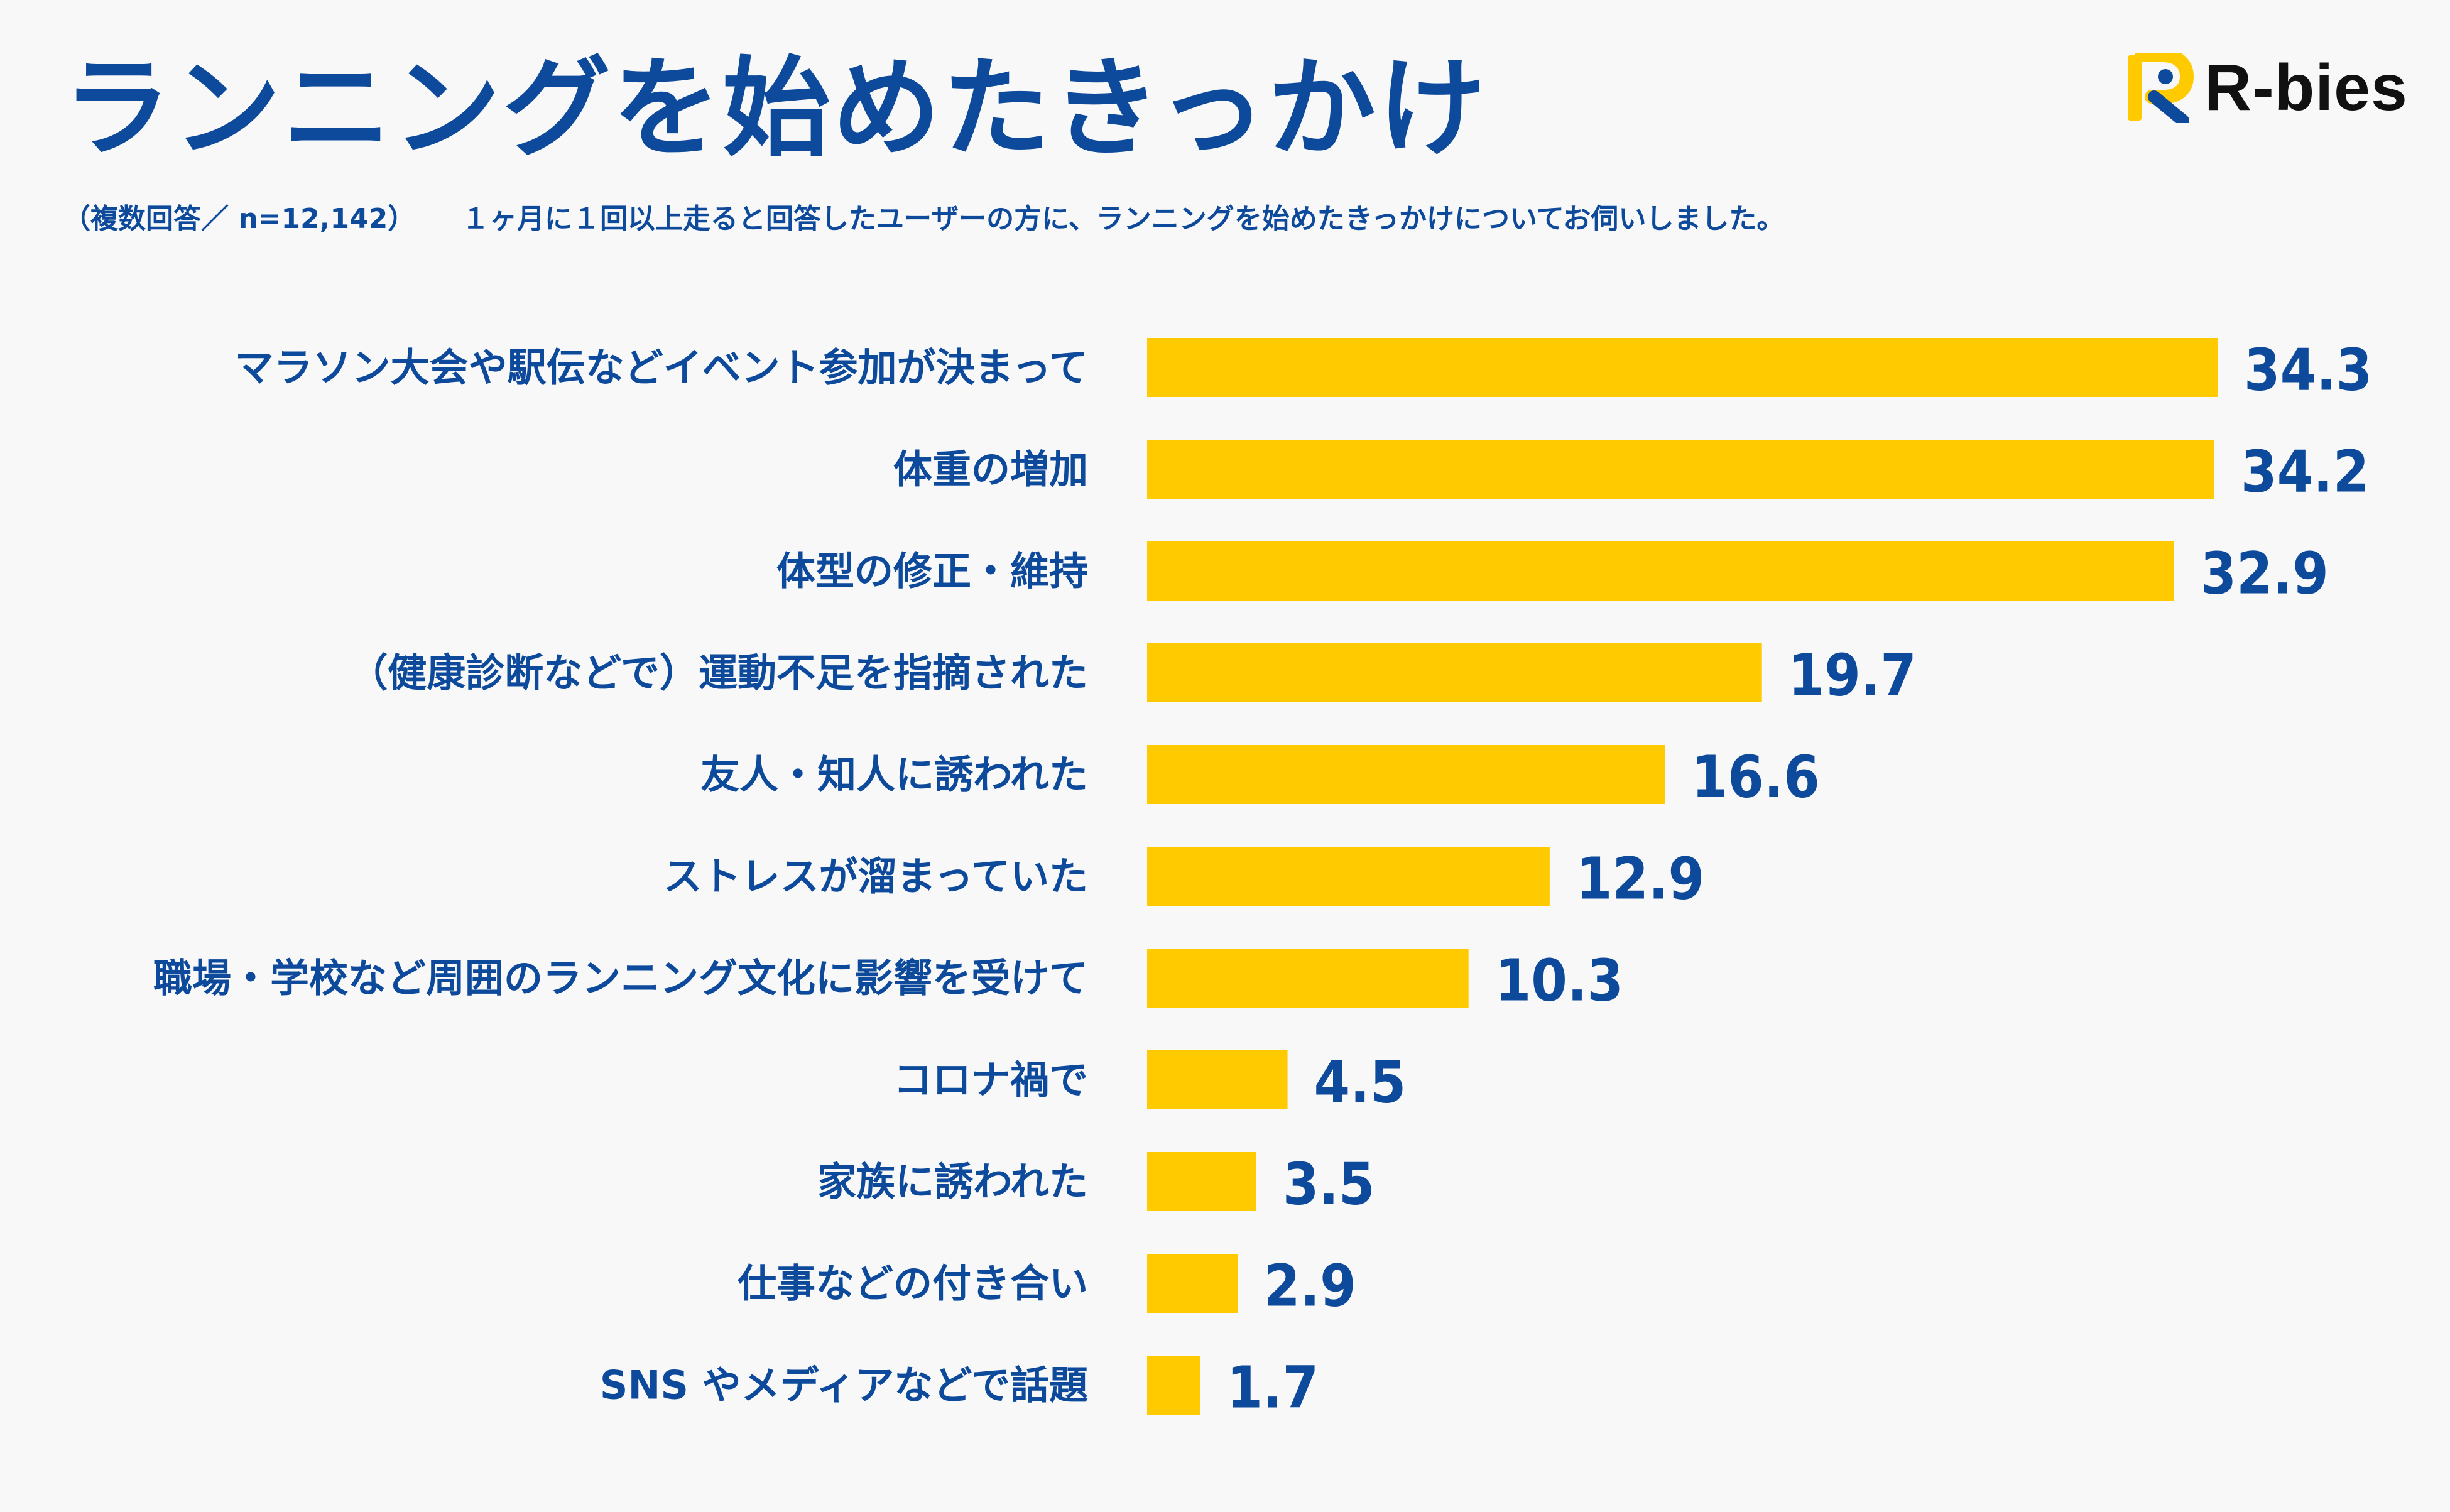  I want to click on category-label: SNS やメディアなどで話題, so click(844, 1385).